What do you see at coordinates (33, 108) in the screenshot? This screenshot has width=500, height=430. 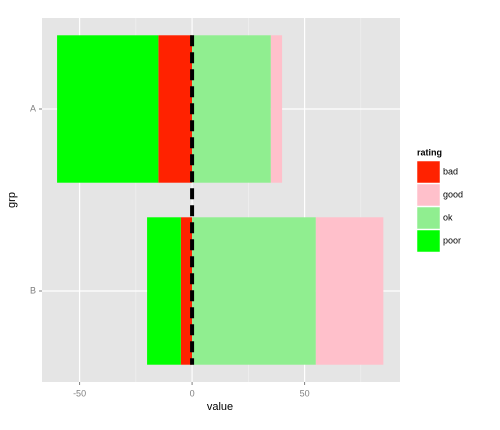 I see `y-tick-label: A` at bounding box center [33, 108].